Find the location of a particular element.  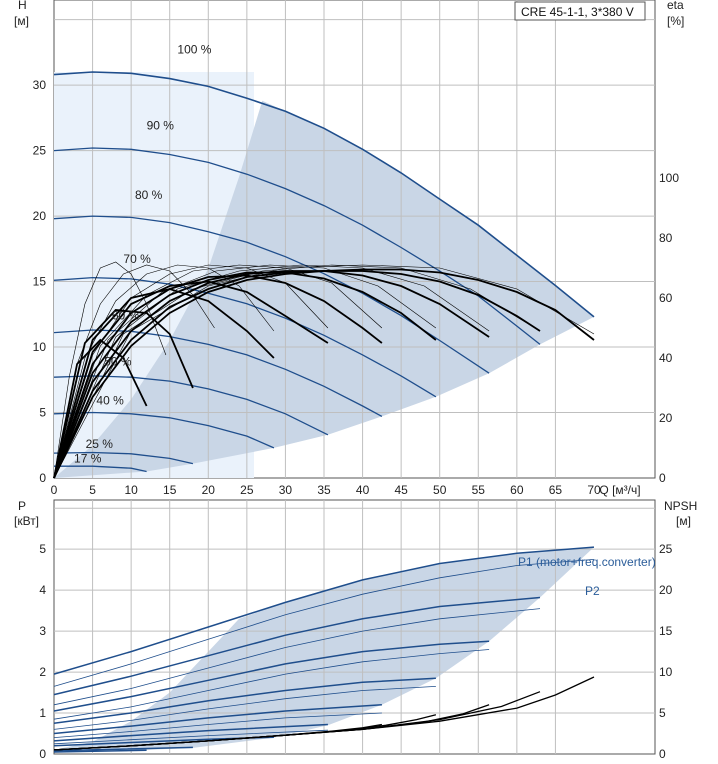

npsh-curves-layer is located at coordinates (324, 713).